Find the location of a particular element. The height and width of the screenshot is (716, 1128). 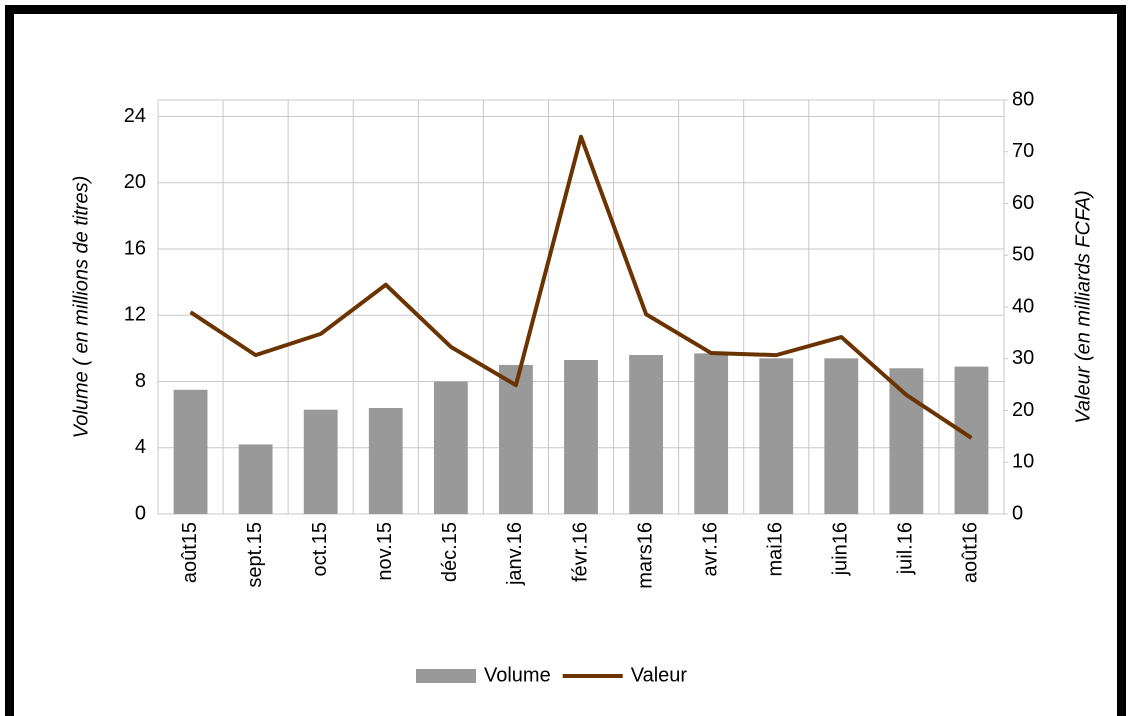

y2-tick-label: 40 is located at coordinates (1023, 306).